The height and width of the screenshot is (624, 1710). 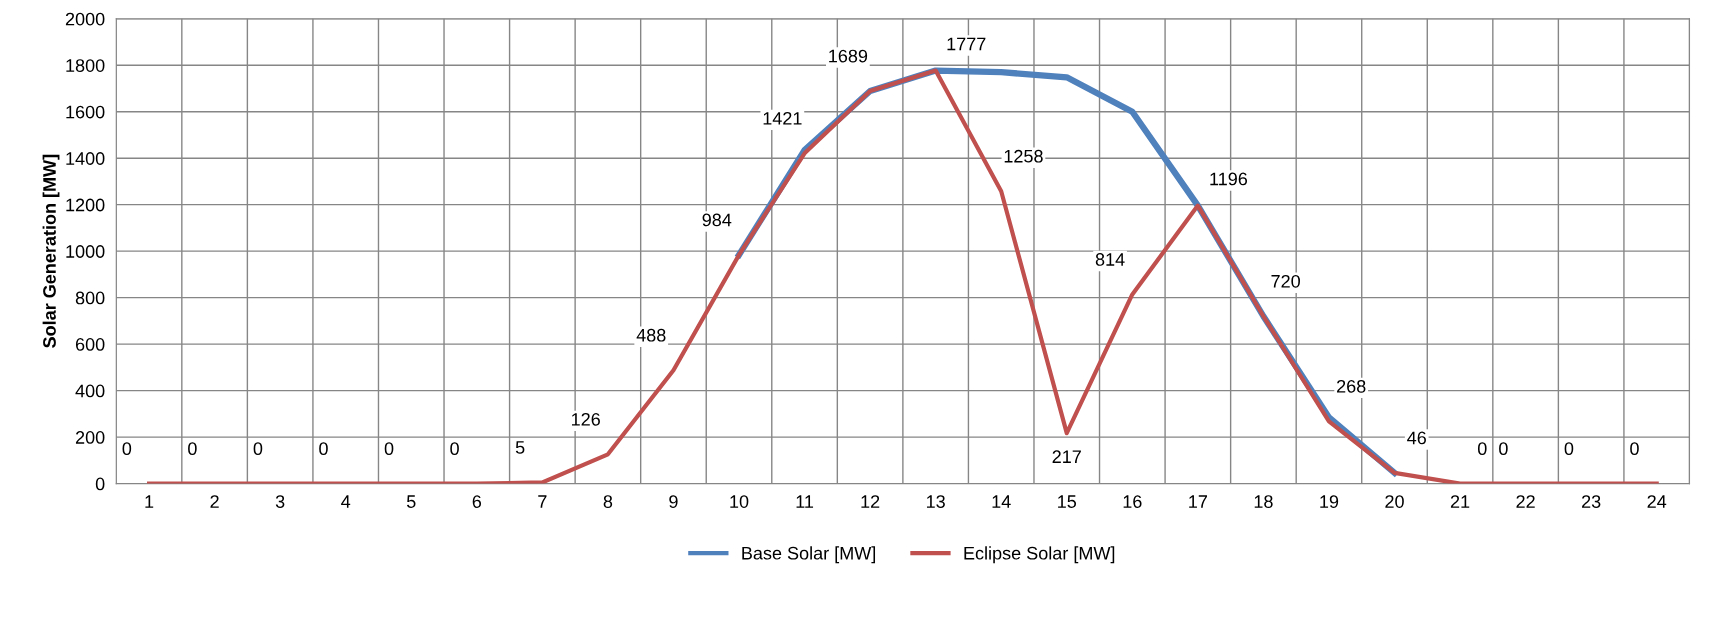 I want to click on x-tick-label: 1, so click(x=149, y=501).